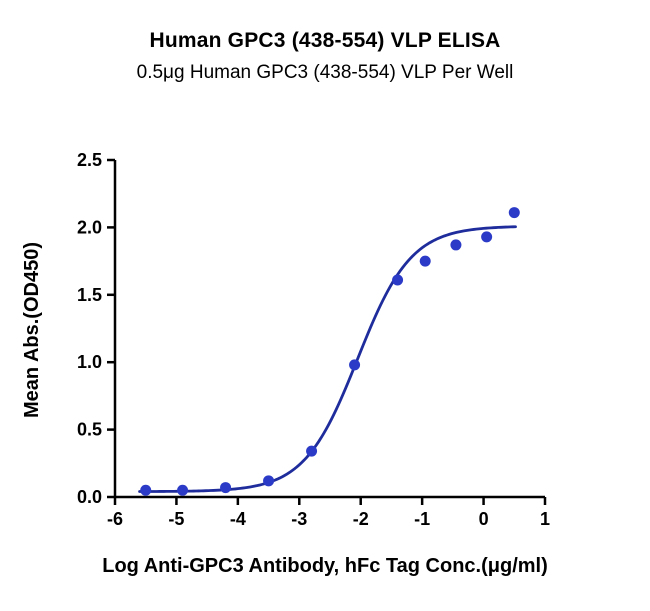 This screenshot has height=611, width=650. Describe the element at coordinates (361, 519) in the screenshot. I see `x-tick-label: -2` at that location.